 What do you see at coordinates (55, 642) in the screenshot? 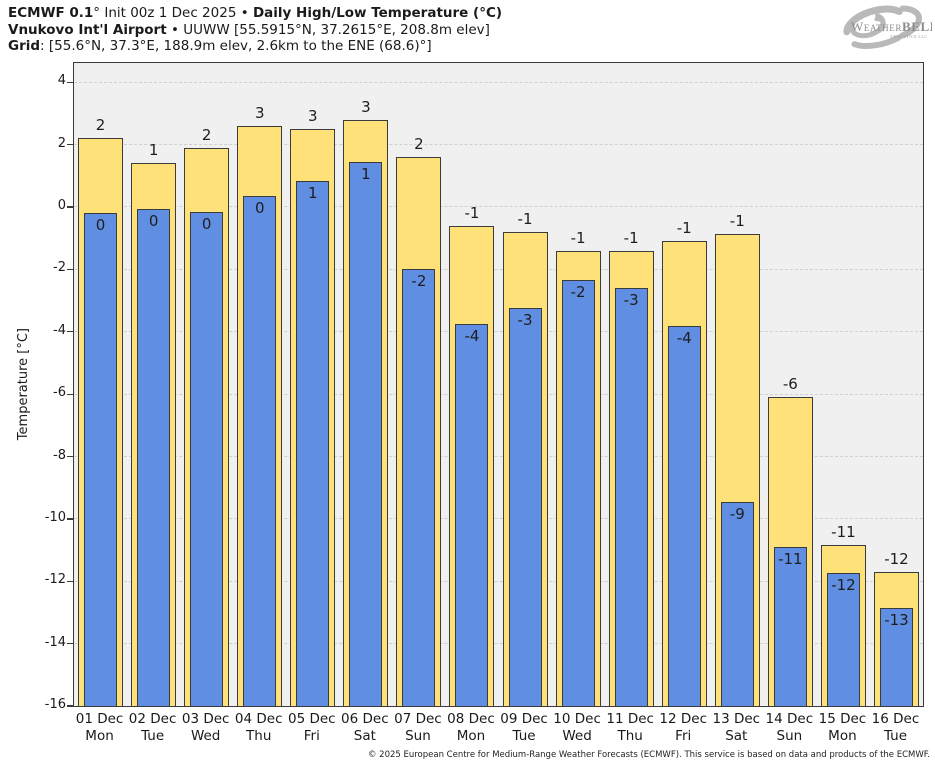
I see `y-tick-label: -14` at bounding box center [55, 642].